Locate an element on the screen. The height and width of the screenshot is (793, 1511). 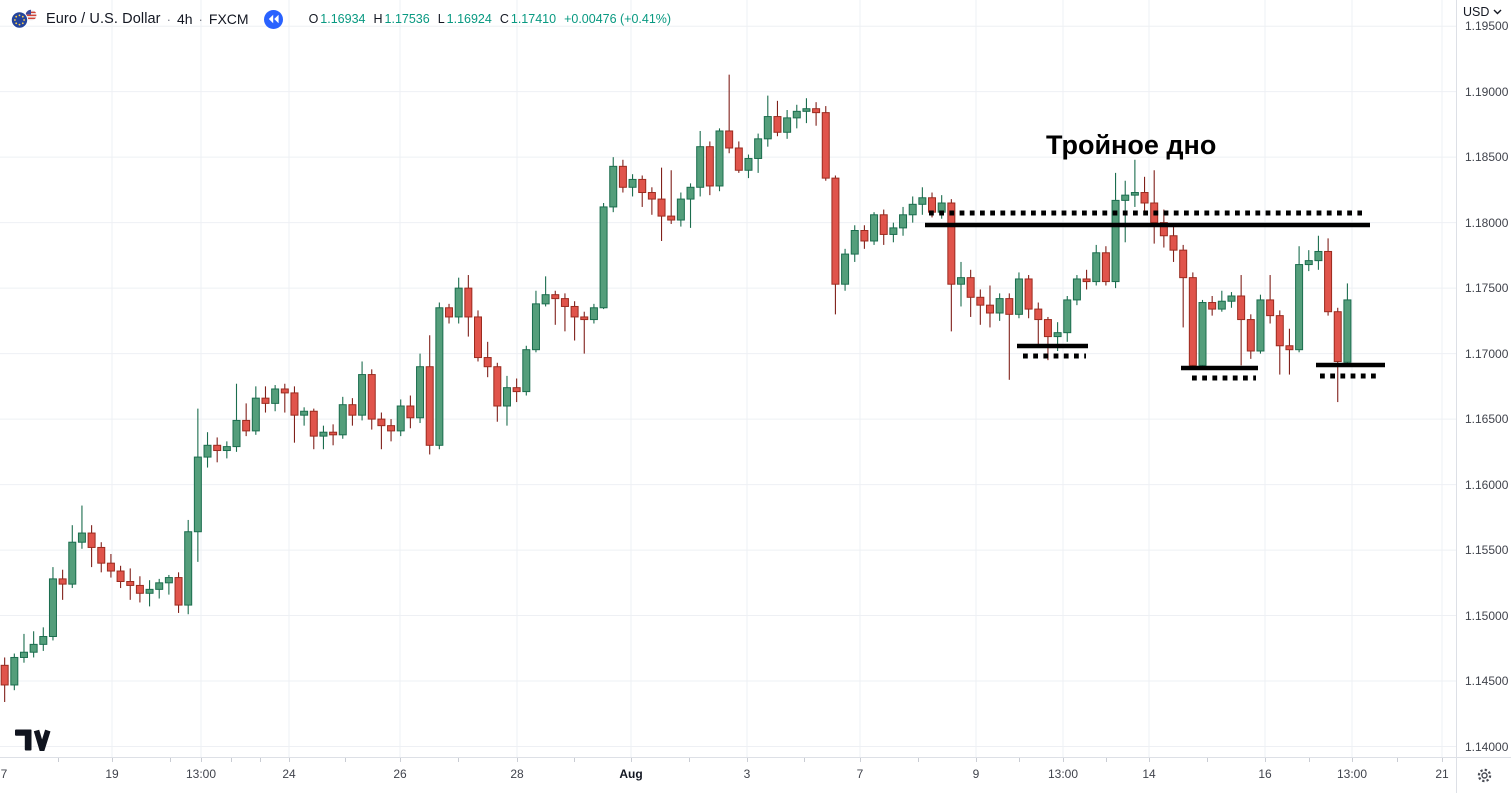
price-tick-label: 1.15500 is located at coordinates (1487, 550).